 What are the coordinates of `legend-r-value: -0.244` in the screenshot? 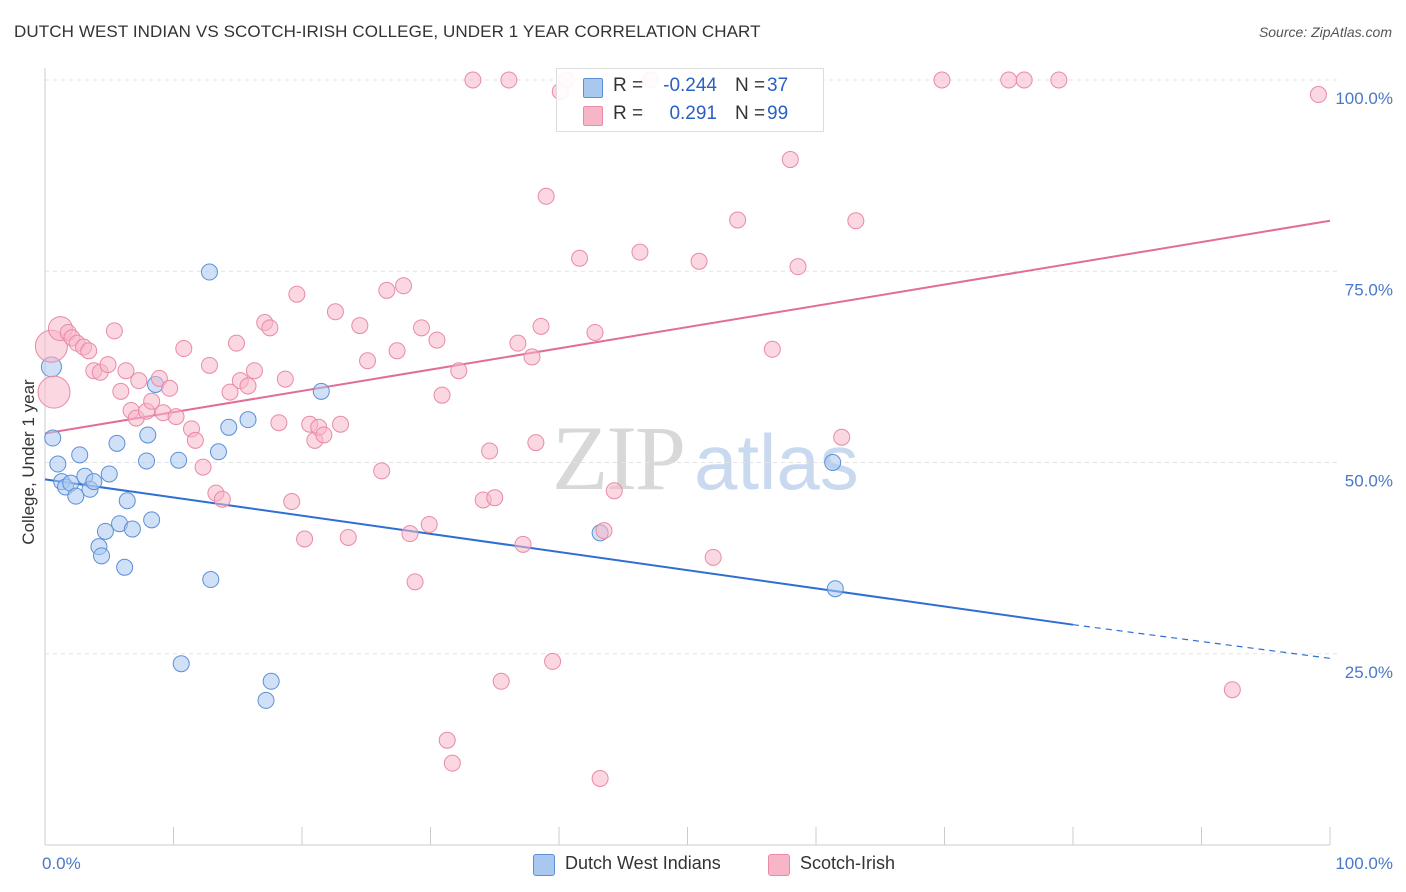 It's located at (690, 85).